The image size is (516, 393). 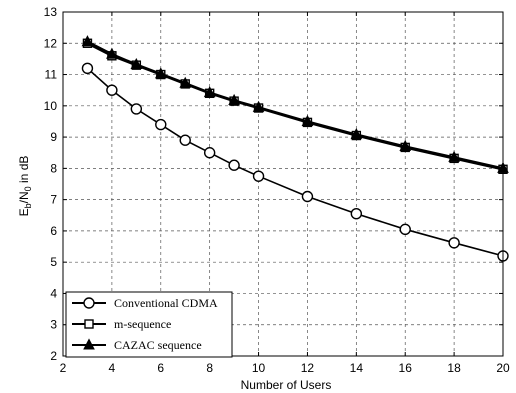 I want to click on y-tick-label: 12, so click(x=51, y=43).